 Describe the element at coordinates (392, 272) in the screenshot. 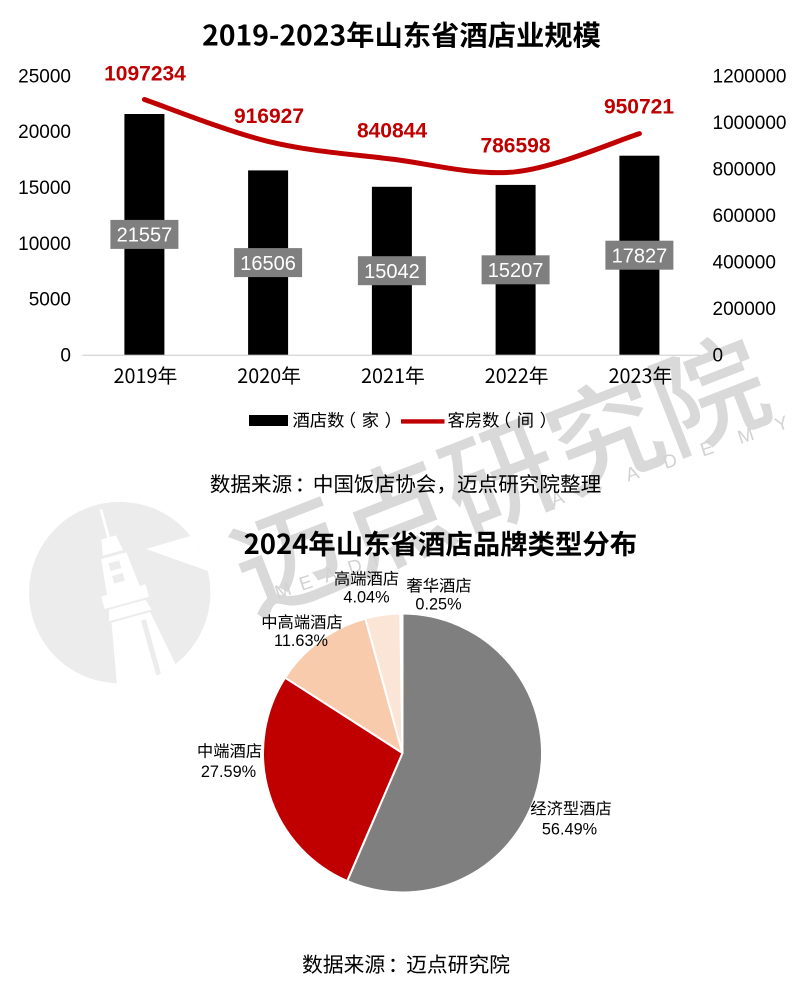

I see `svg-text: 15042` at that location.